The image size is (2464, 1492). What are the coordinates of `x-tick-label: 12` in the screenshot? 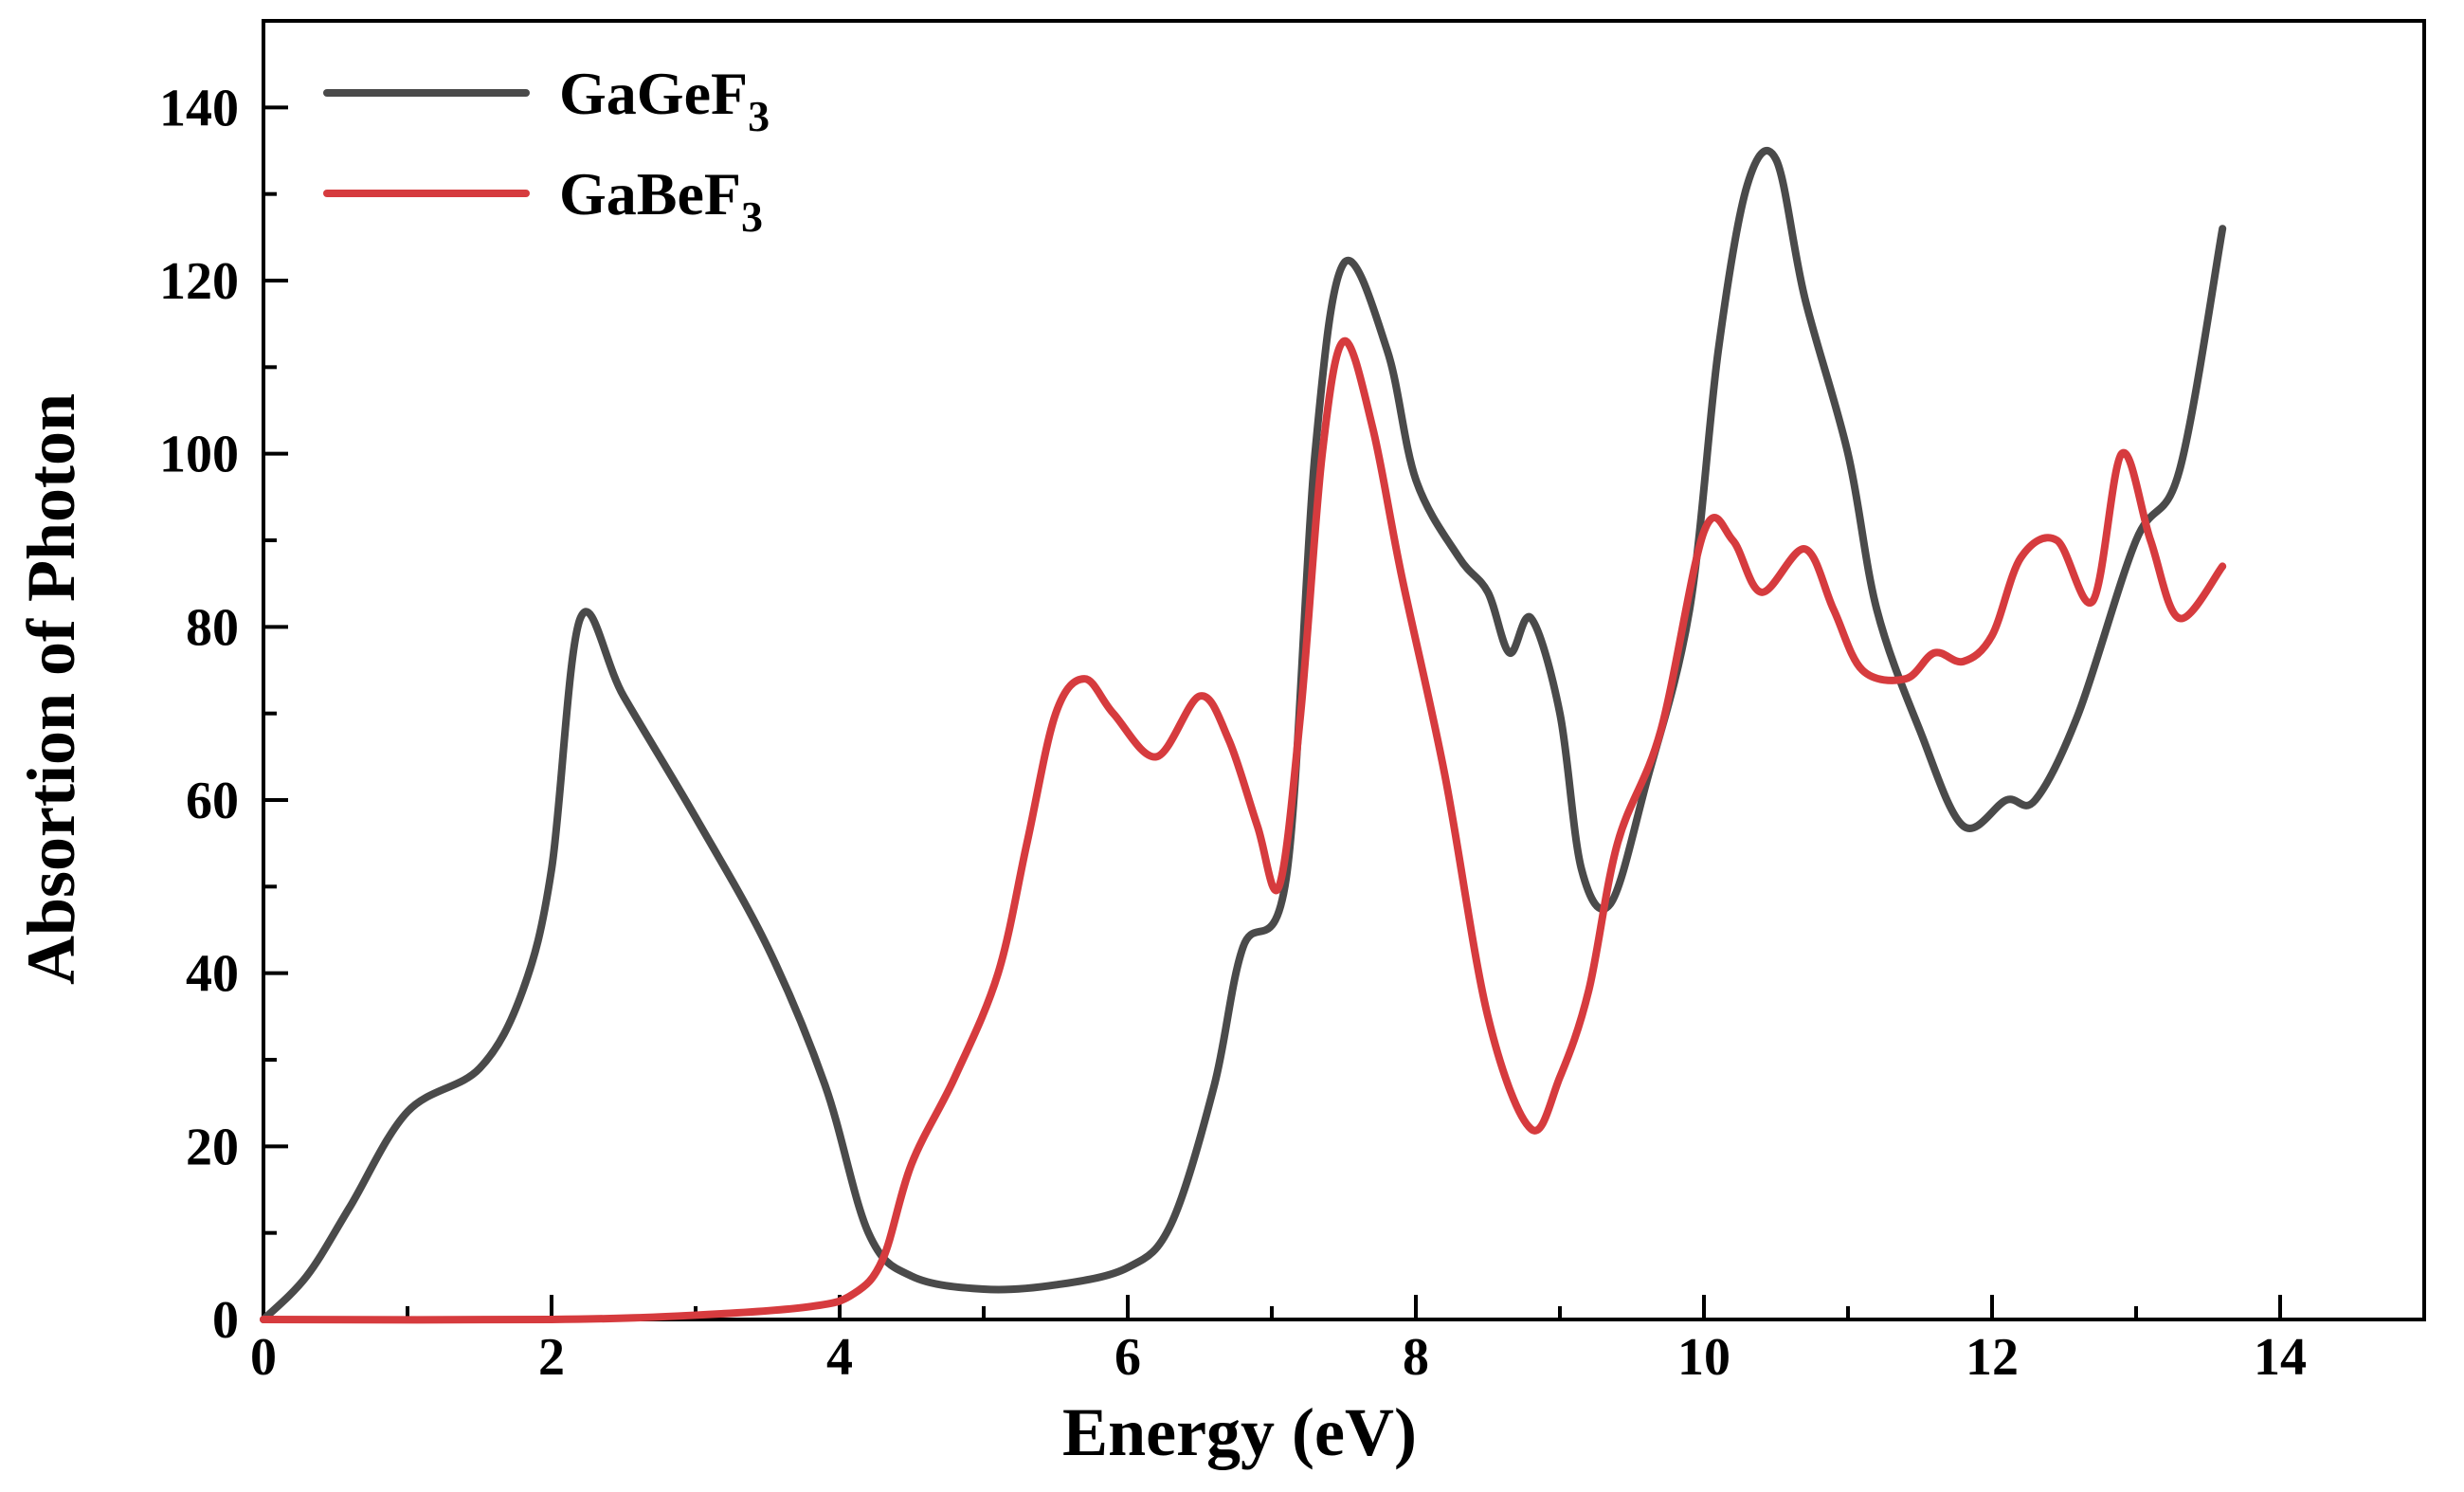 It's located at (1992, 1357).